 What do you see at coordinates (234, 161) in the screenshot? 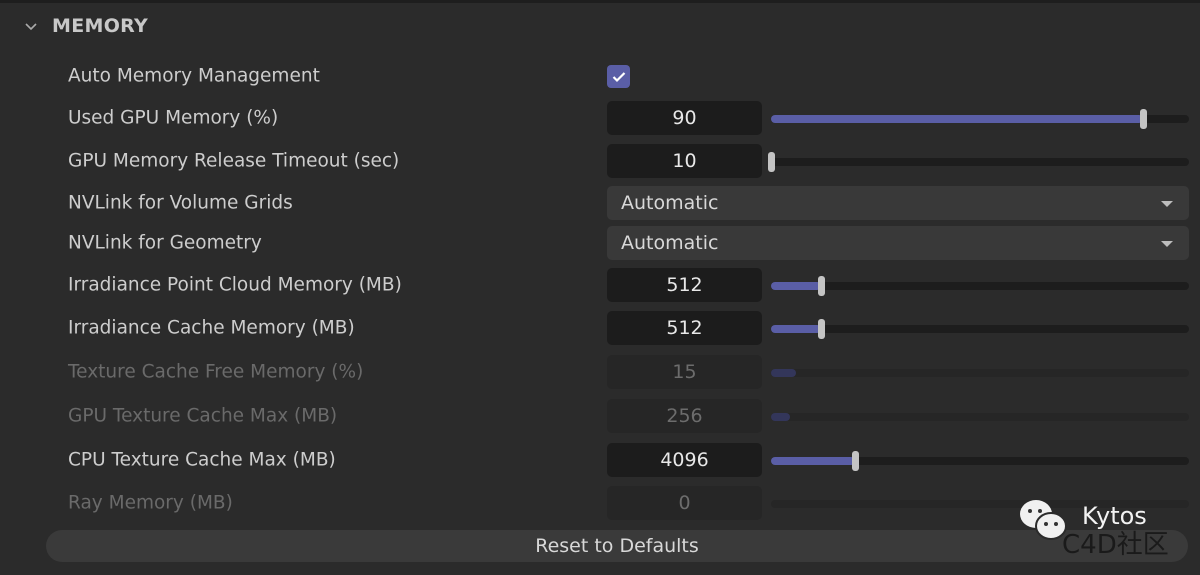
I see `setting-label: GPU Memory Release Timeout (sec)` at bounding box center [234, 161].